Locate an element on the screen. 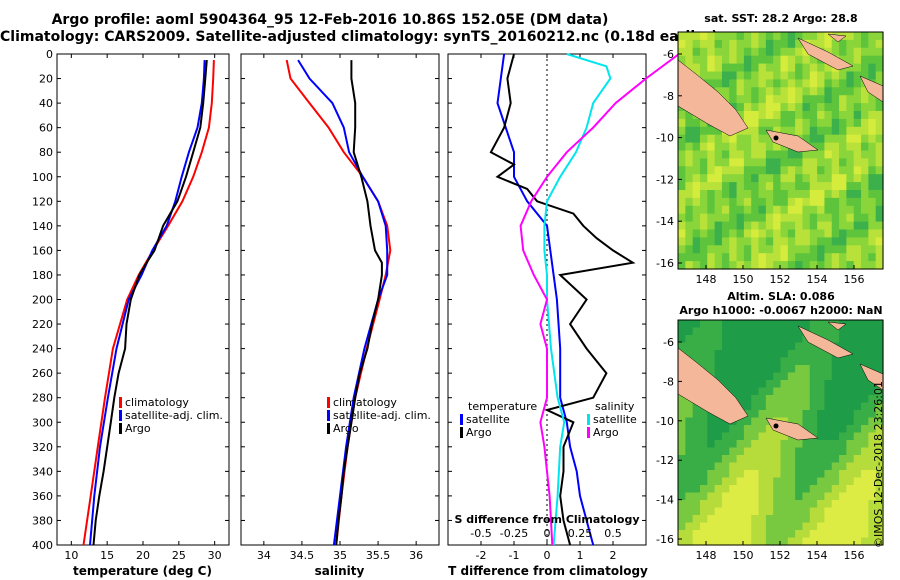 This screenshot has height=580, width=900. ytick-label: 320 is located at coordinates (42, 447).